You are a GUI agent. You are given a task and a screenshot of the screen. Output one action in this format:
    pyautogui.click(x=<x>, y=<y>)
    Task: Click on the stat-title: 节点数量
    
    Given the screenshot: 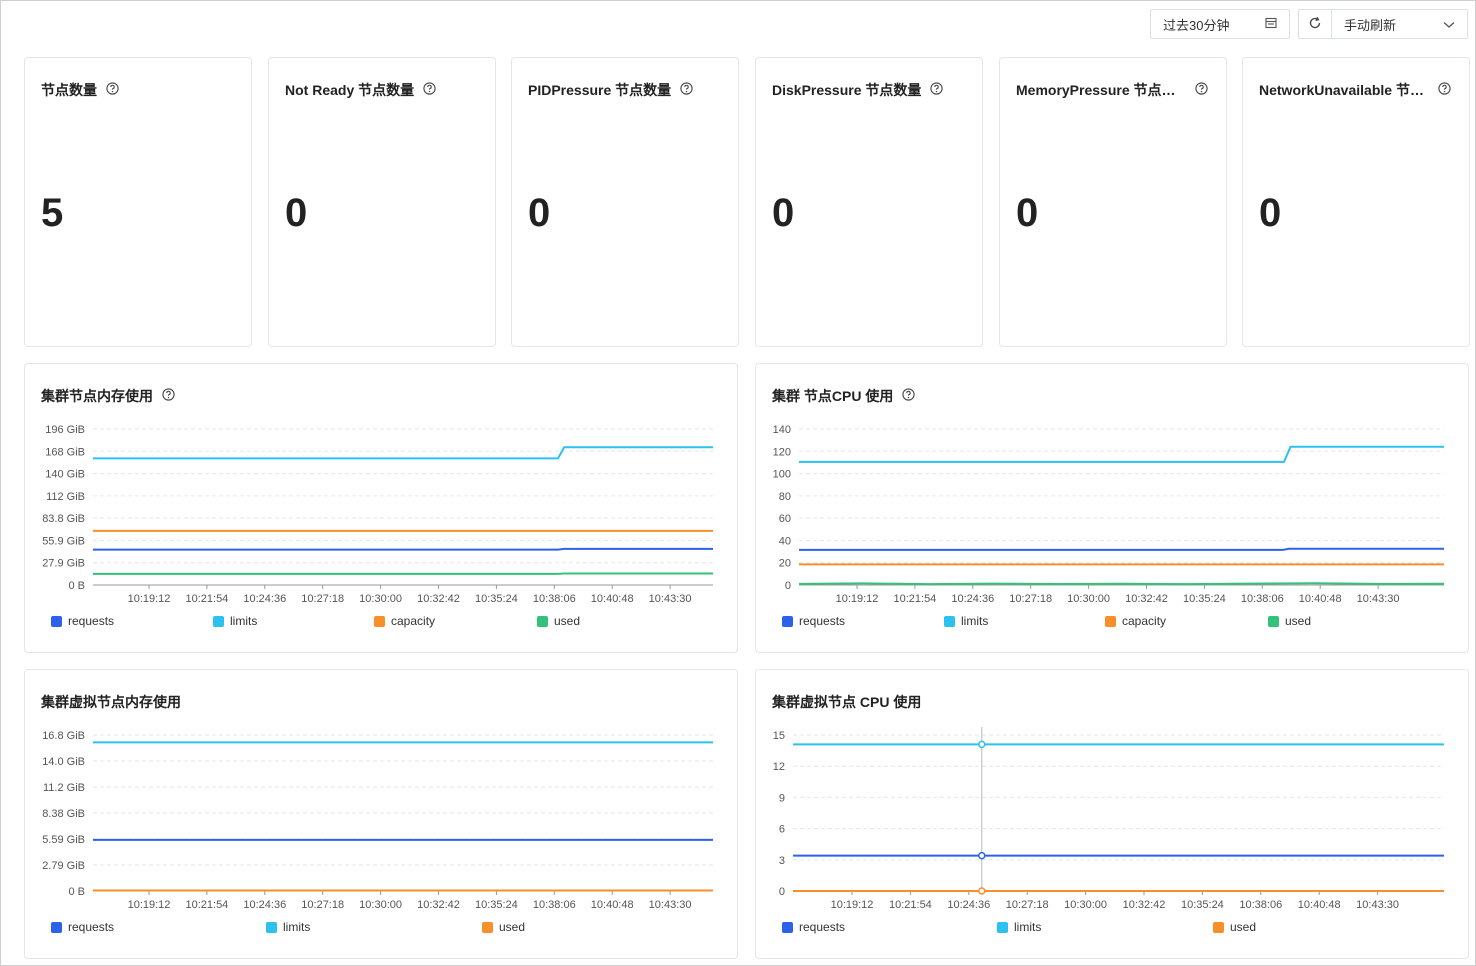 What is the action you would take?
    pyautogui.click(x=80, y=90)
    